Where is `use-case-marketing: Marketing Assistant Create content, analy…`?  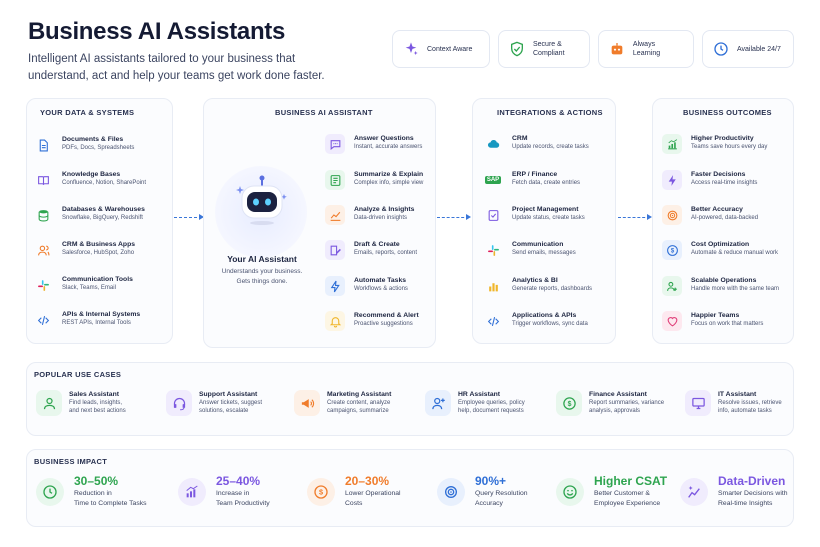 use-case-marketing: Marketing Assistant Create content, analy… is located at coordinates (342, 403).